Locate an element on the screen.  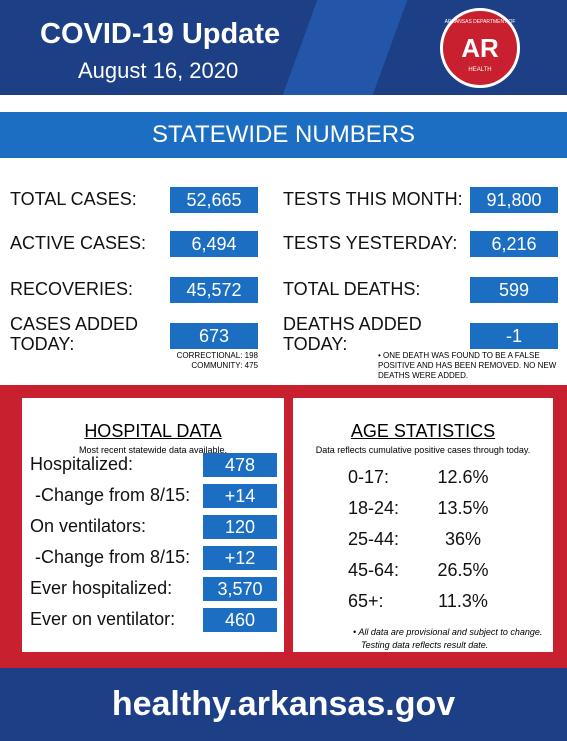
age-share: 13.5% is located at coordinates (463, 508).